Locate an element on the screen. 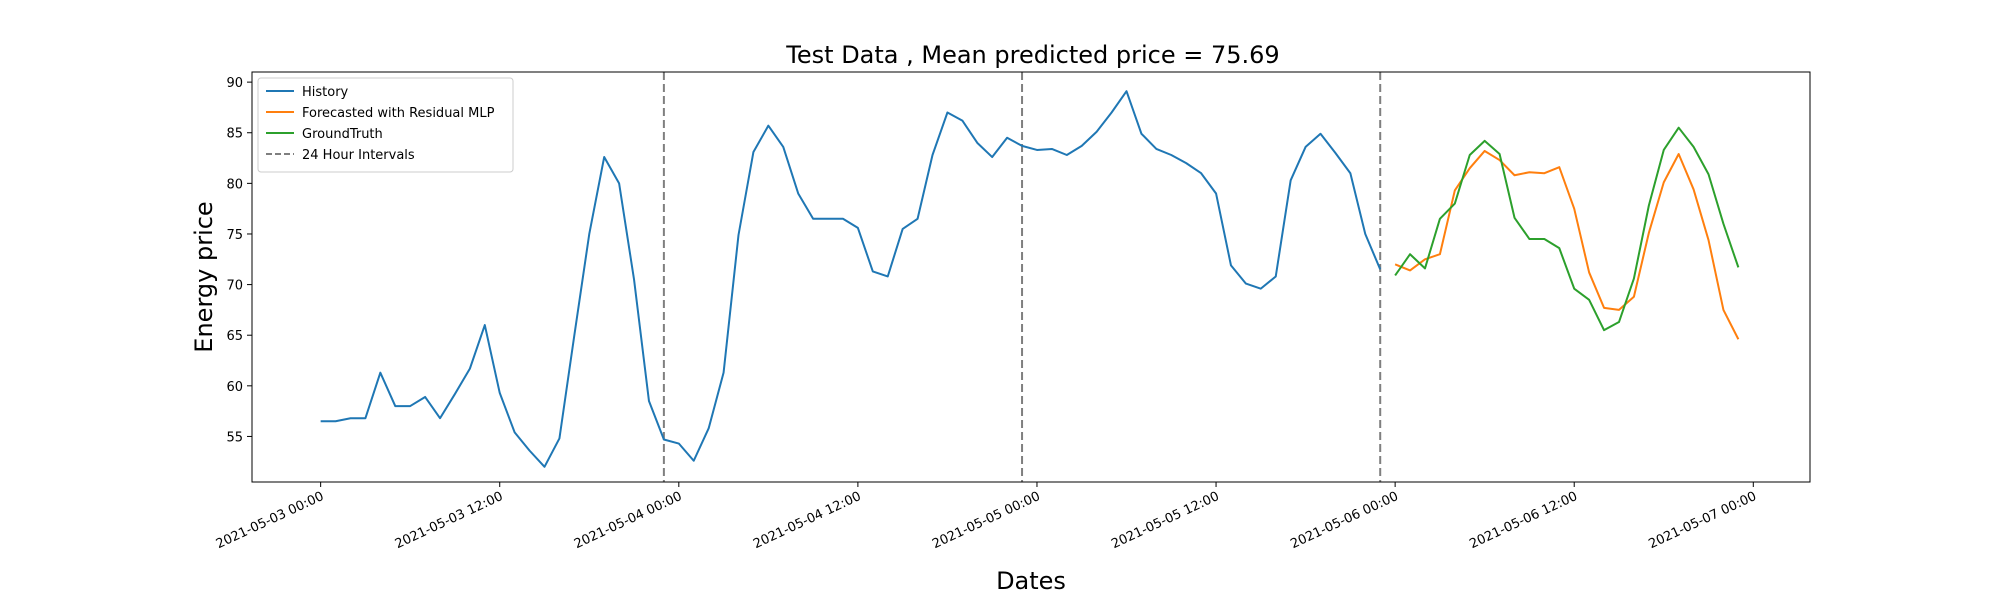 The height and width of the screenshot is (600, 2000). y-tick-label: 55 is located at coordinates (234, 437).